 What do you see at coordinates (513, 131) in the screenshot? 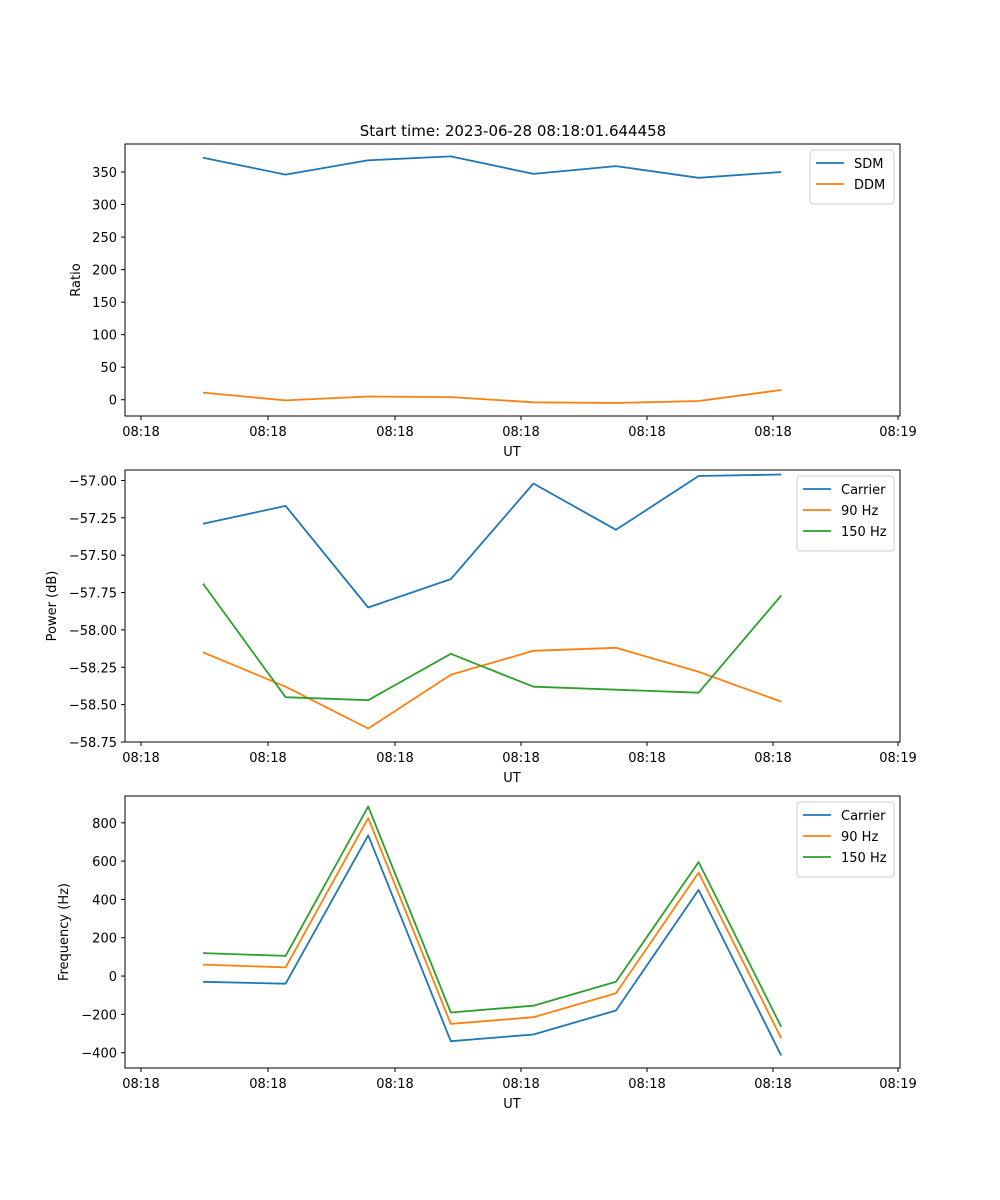
I see `figure-title: Start time: 2023-06-28 08:18:01.644458` at bounding box center [513, 131].